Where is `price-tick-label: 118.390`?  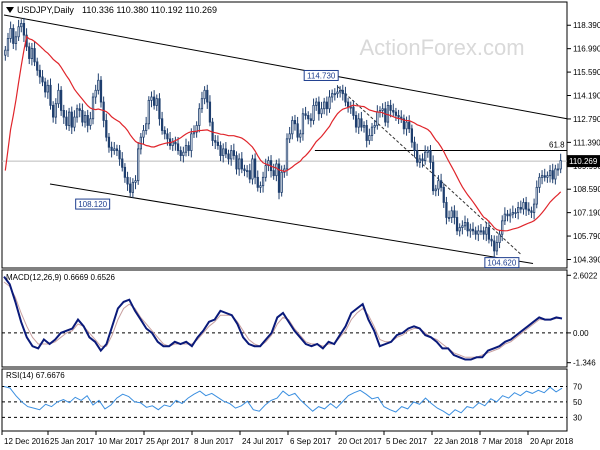
price-tick-label: 118.390 is located at coordinates (586, 25).